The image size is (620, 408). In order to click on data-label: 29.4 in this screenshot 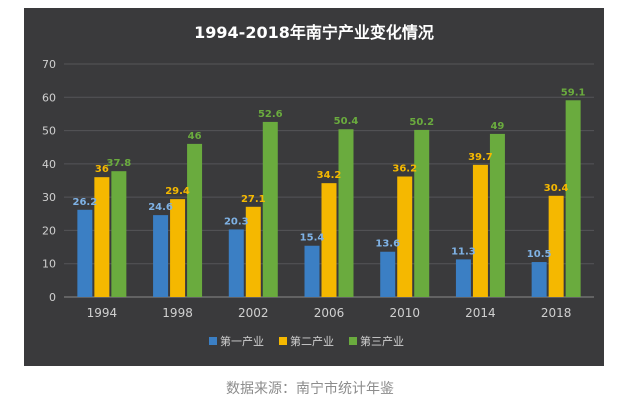, I will do `click(177, 191)`.